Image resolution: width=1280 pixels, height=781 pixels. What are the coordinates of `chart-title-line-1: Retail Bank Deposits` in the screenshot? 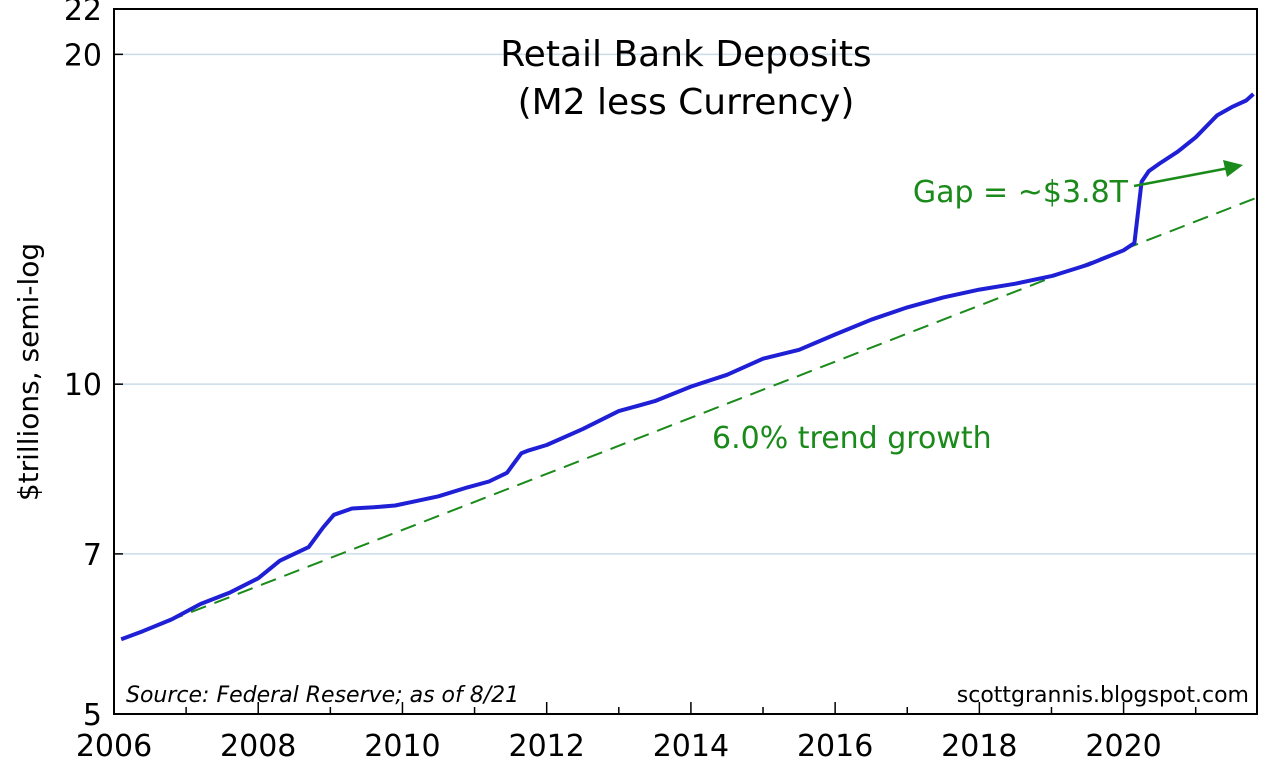 It's located at (685, 54).